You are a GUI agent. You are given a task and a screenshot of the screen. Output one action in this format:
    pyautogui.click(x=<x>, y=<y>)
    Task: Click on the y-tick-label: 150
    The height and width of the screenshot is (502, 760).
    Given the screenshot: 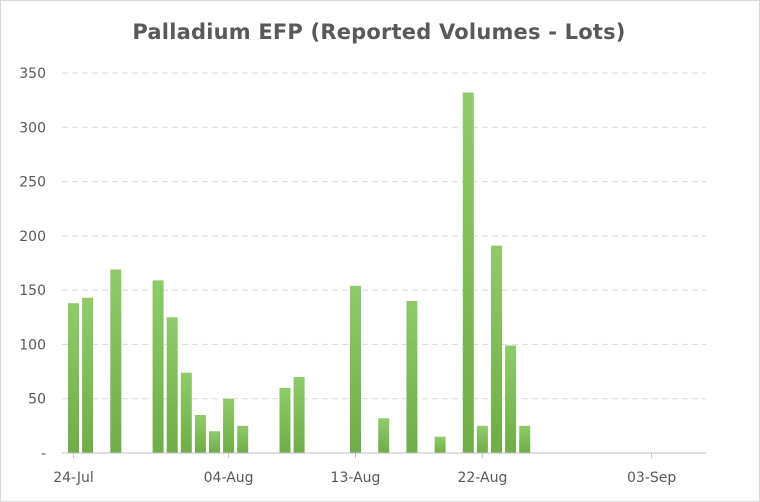 What is the action you would take?
    pyautogui.click(x=32, y=291)
    